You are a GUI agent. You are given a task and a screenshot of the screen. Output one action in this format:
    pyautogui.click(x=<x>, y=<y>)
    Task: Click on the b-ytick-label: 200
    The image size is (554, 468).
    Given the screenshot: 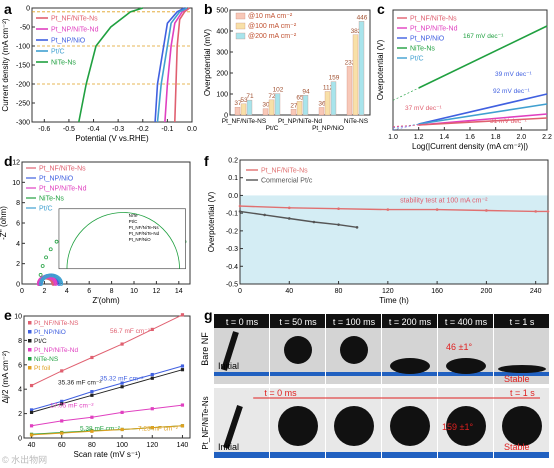 What is the action you would take?
    pyautogui.click(x=222, y=74)
    